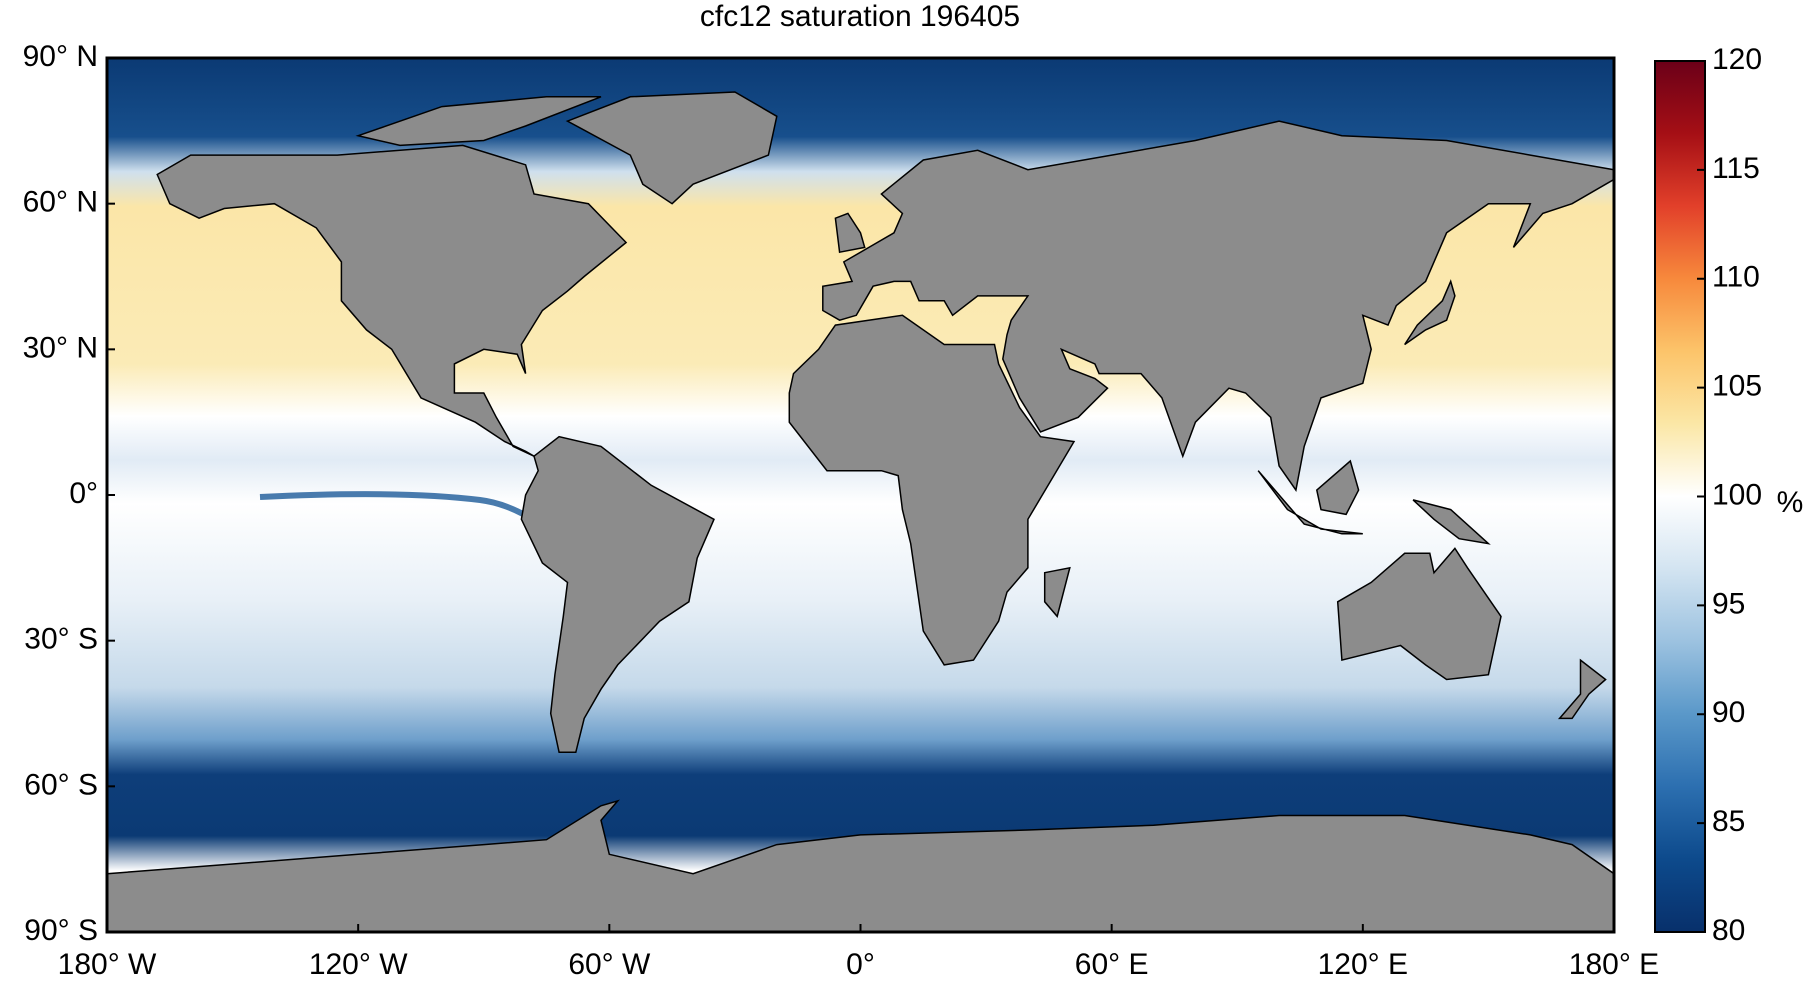  What do you see at coordinates (1680, 496) in the screenshot?
I see `colorbar` at bounding box center [1680, 496].